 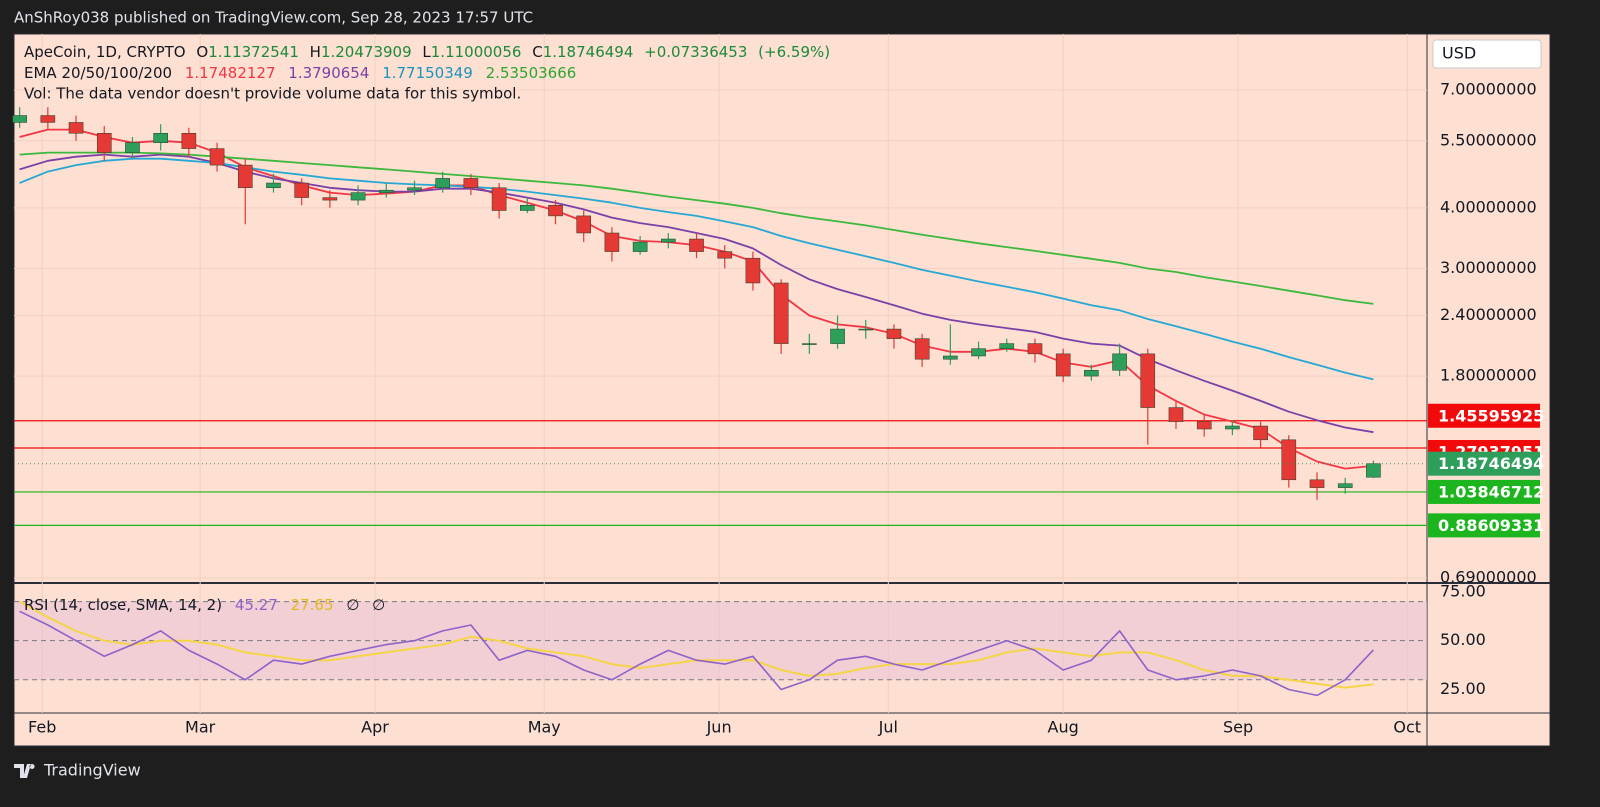 I want to click on ohlc-label: L, so click(x=426, y=52).